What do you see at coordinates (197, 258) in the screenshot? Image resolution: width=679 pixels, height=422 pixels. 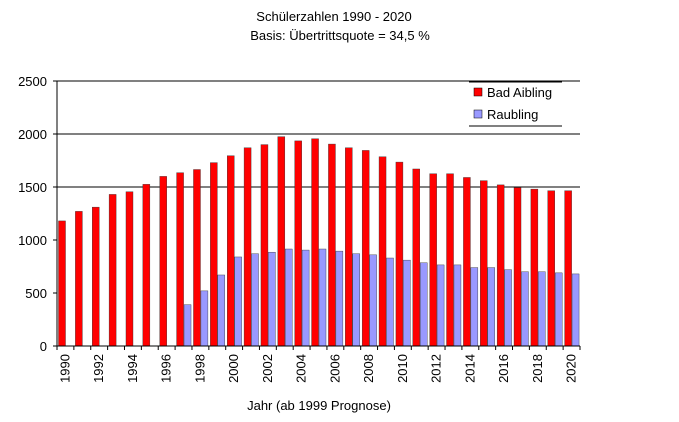 I see `bar-bad-aibling-1998` at bounding box center [197, 258].